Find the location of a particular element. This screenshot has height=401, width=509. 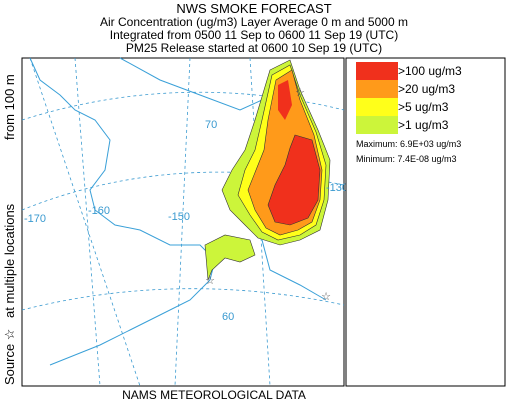

legend-maximum: Maximum: 6.9E+03 ug/m3 is located at coordinates (408, 144).